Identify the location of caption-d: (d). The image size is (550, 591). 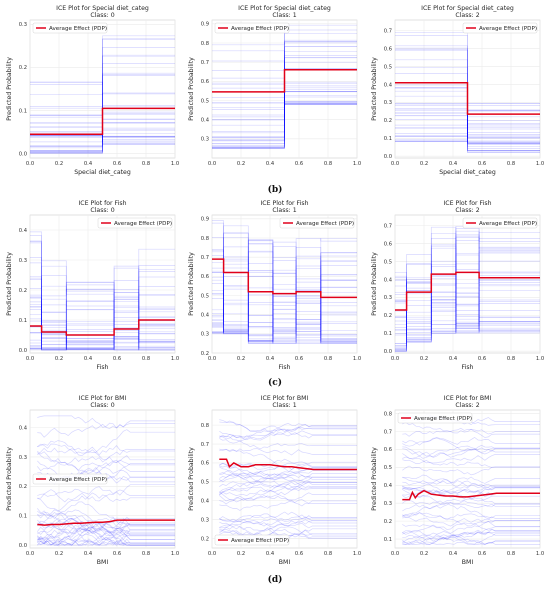
(275, 579).